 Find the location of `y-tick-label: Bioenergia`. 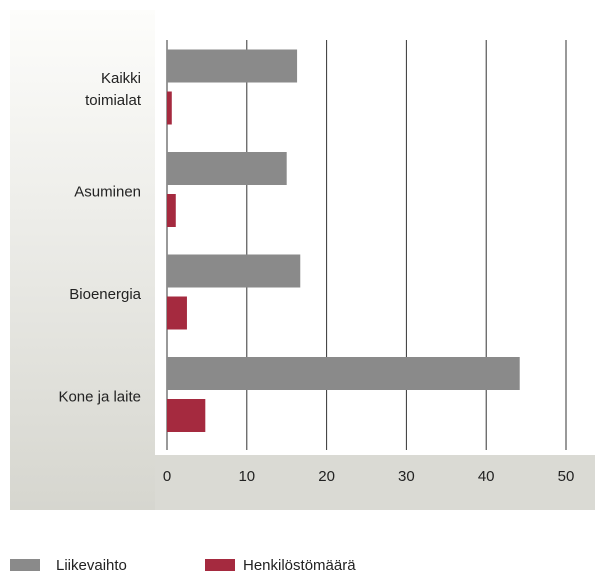

y-tick-label: Bioenergia is located at coordinates (105, 294).